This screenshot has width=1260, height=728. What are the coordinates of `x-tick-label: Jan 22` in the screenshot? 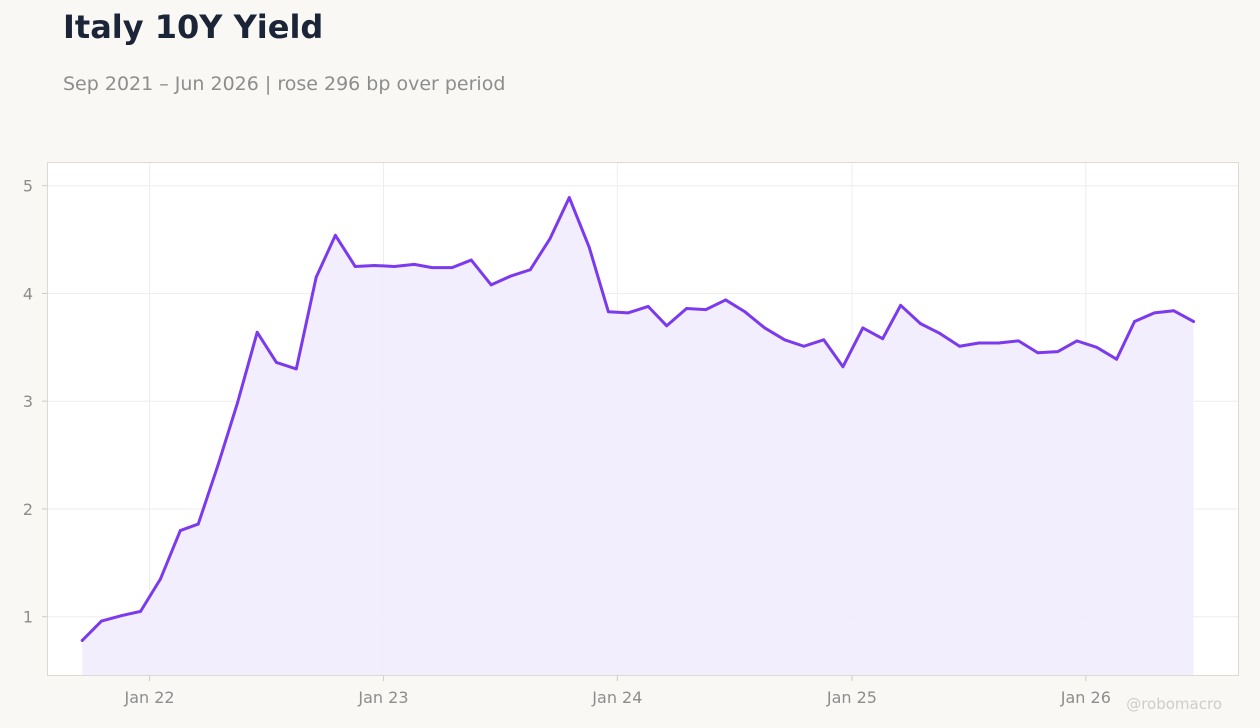 It's located at (148, 697).